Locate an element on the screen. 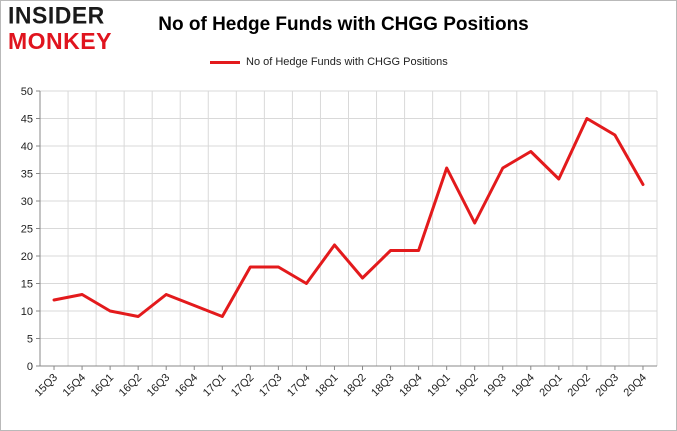 The image size is (677, 431). x-tick-label: 16Q2 is located at coordinates (131, 386).